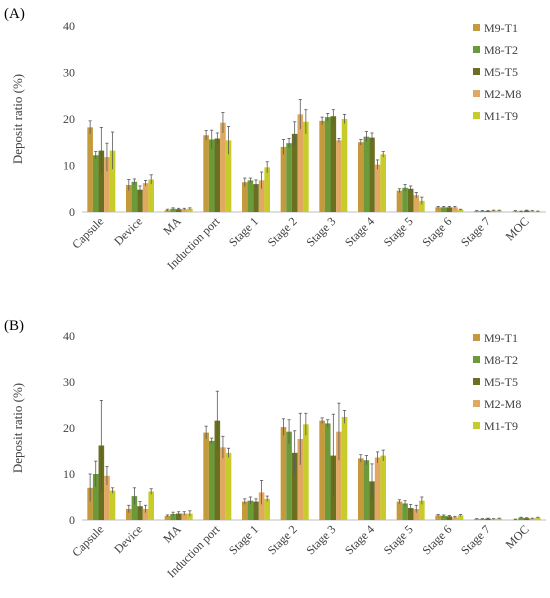 This screenshot has height=598, width=550. What do you see at coordinates (69, 382) in the screenshot?
I see `y-tick-label: 30` at bounding box center [69, 382].